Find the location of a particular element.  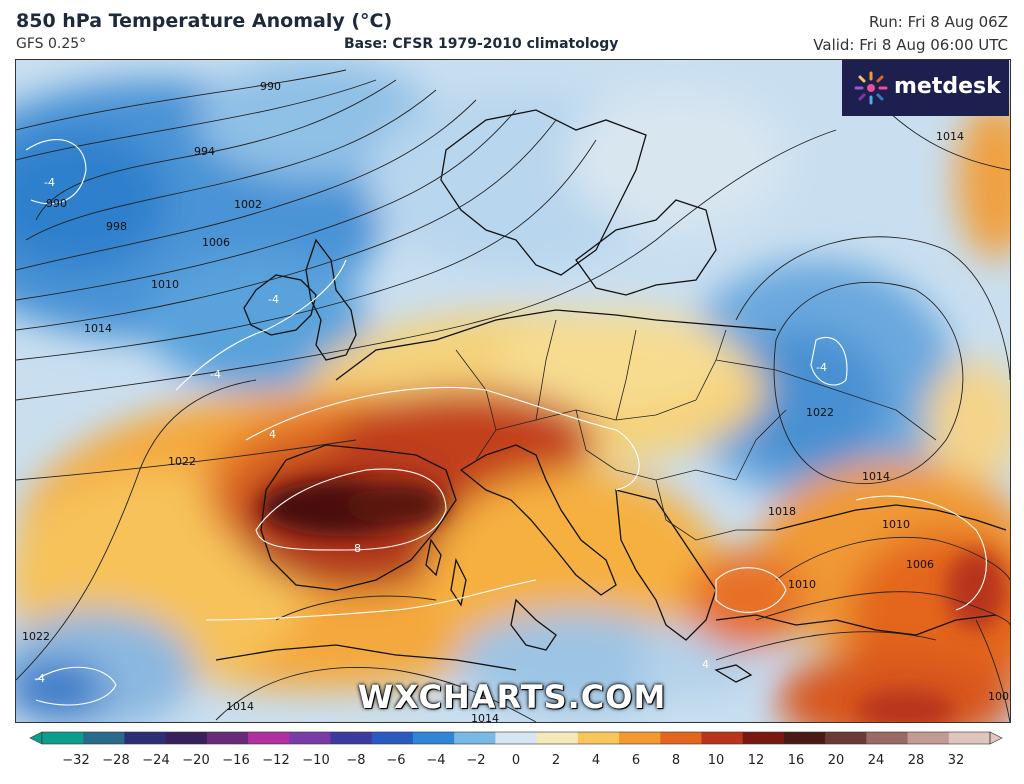

colorbar-tick-label: −16 is located at coordinates (235, 760).